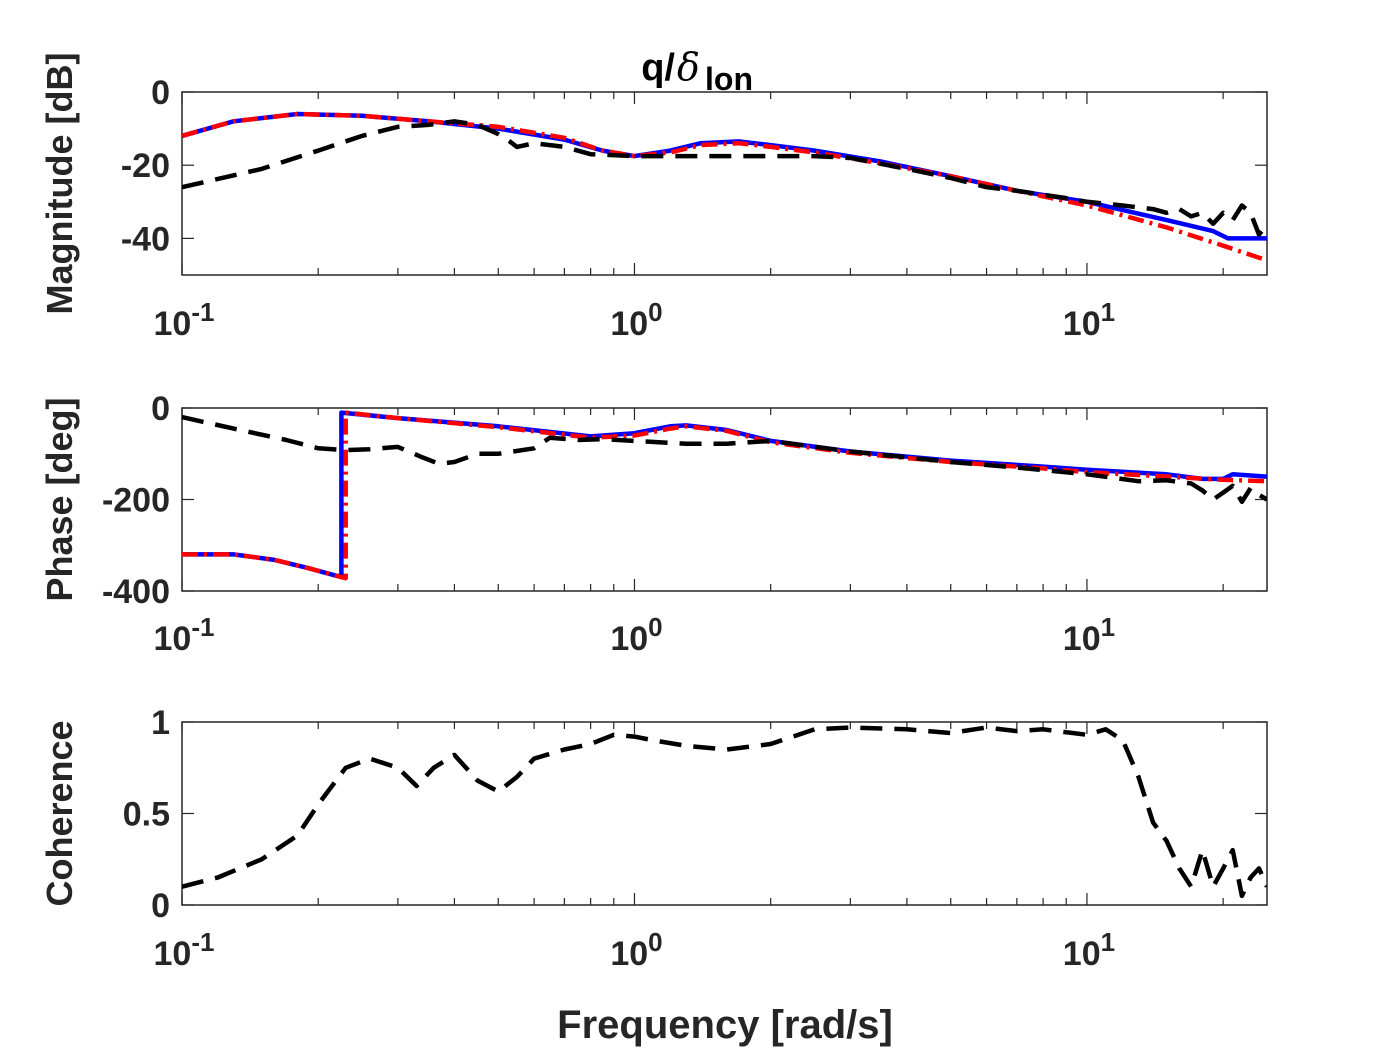 This screenshot has height=1050, width=1400. I want to click on magnitude-ytick-label: -20, so click(145, 166).